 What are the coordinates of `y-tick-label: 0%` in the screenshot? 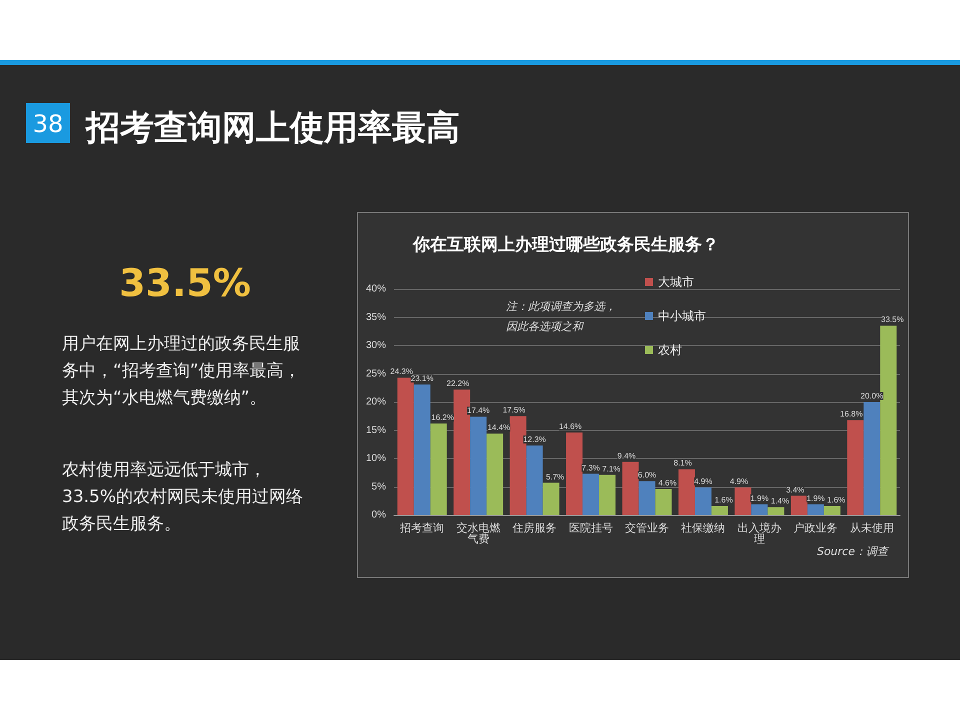 It's located at (379, 515).